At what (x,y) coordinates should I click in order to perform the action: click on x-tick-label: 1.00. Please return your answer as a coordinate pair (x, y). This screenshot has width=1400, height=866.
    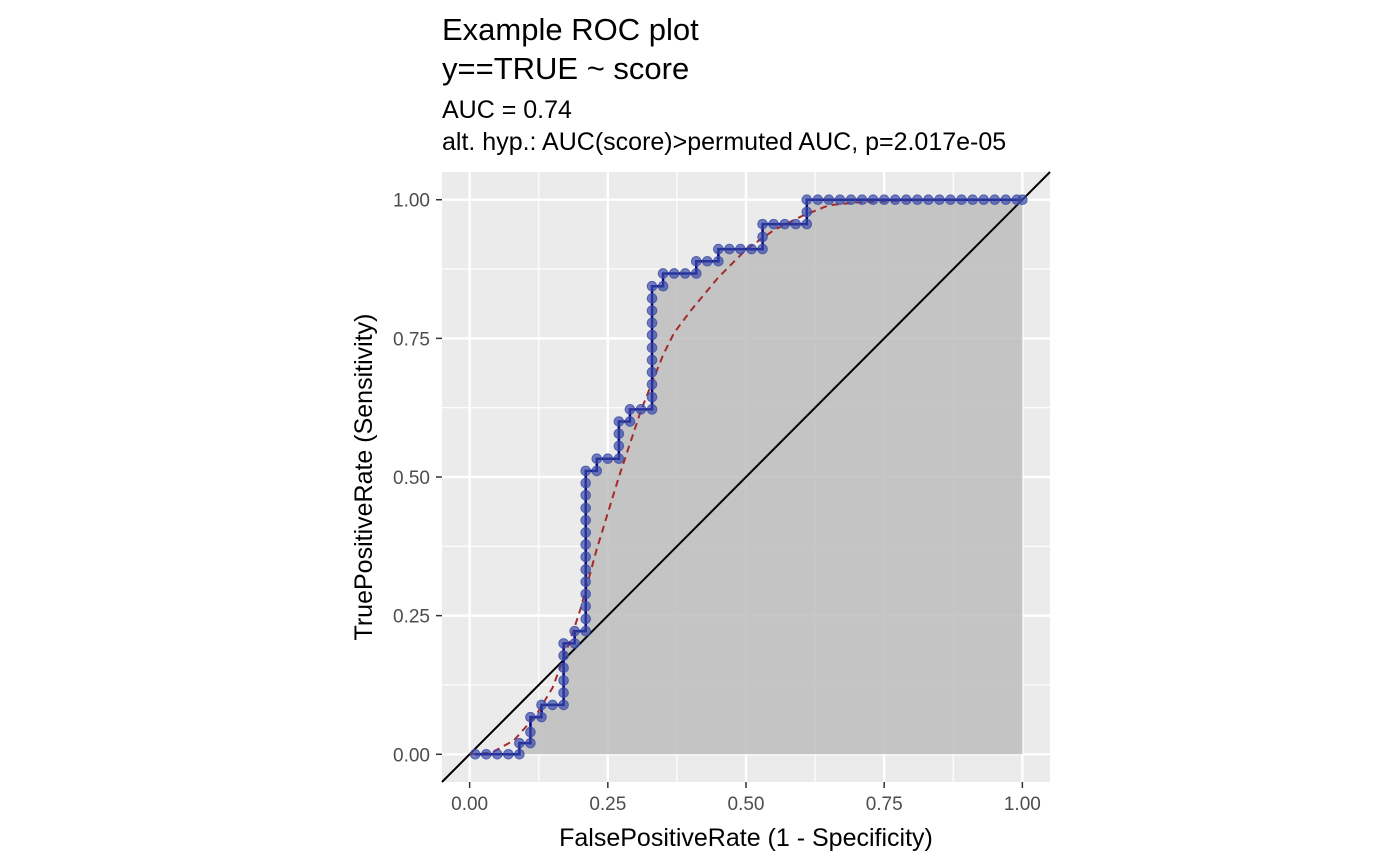
    Looking at the image, I should click on (1022, 804).